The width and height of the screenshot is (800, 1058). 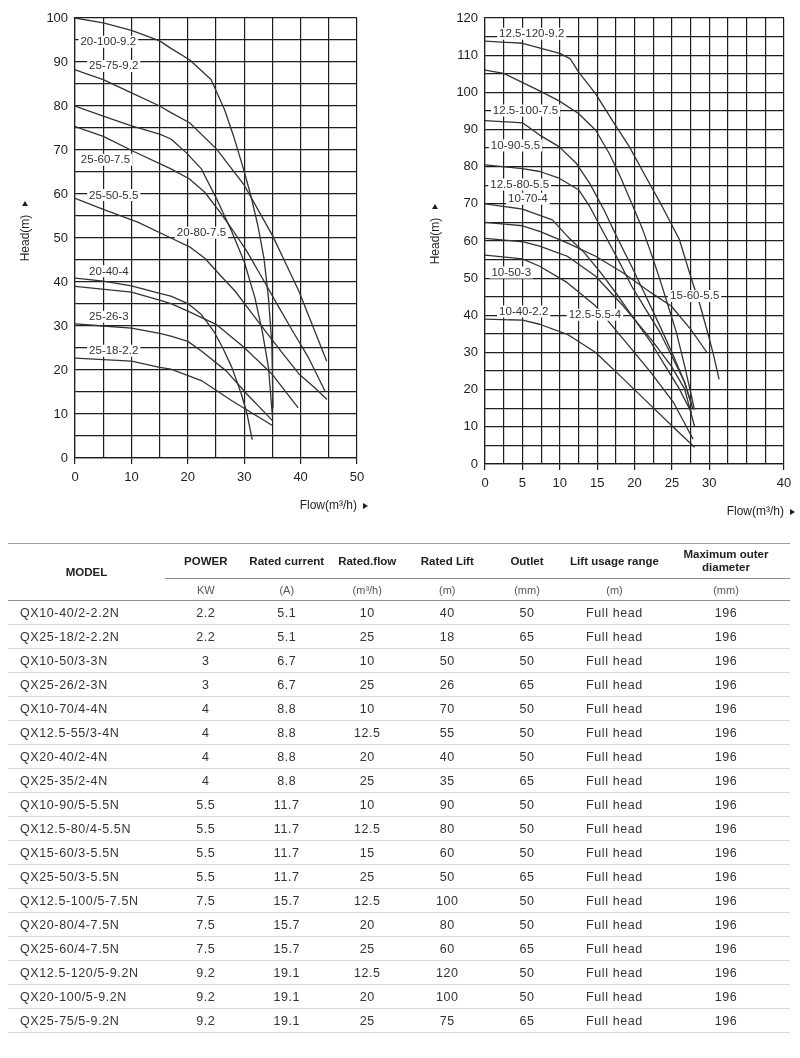 What do you see at coordinates (287, 684) in the screenshot?
I see `data-label: 6.7` at bounding box center [287, 684].